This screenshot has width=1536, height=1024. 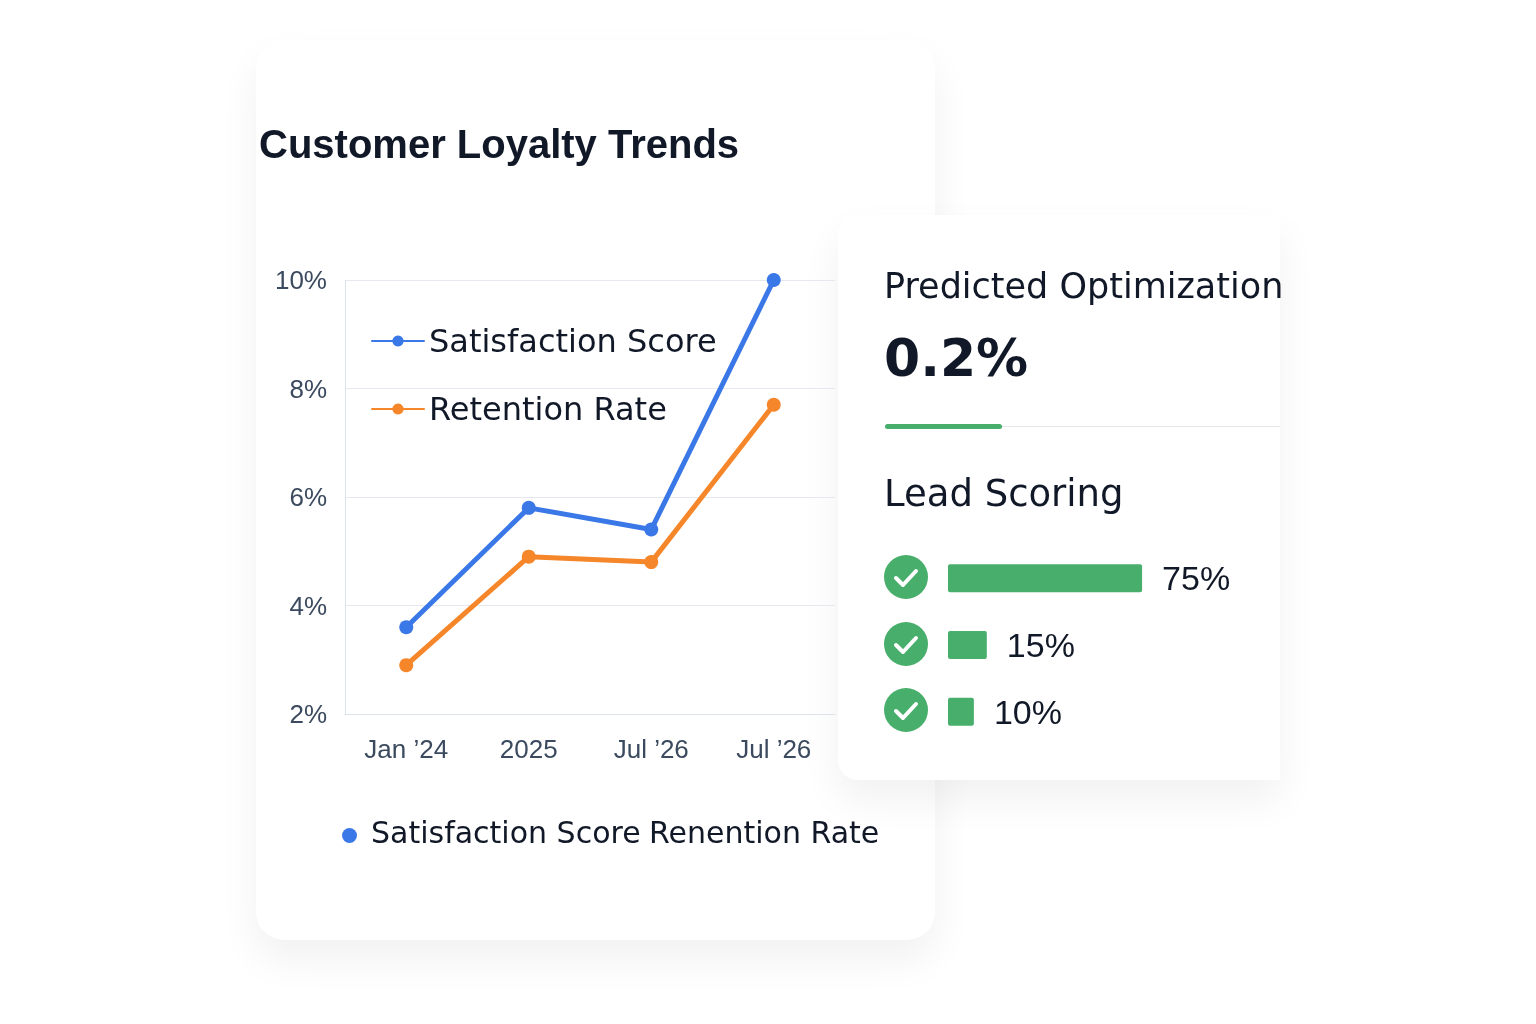 What do you see at coordinates (1027, 711) in the screenshot?
I see `data-label: 10%` at bounding box center [1027, 711].